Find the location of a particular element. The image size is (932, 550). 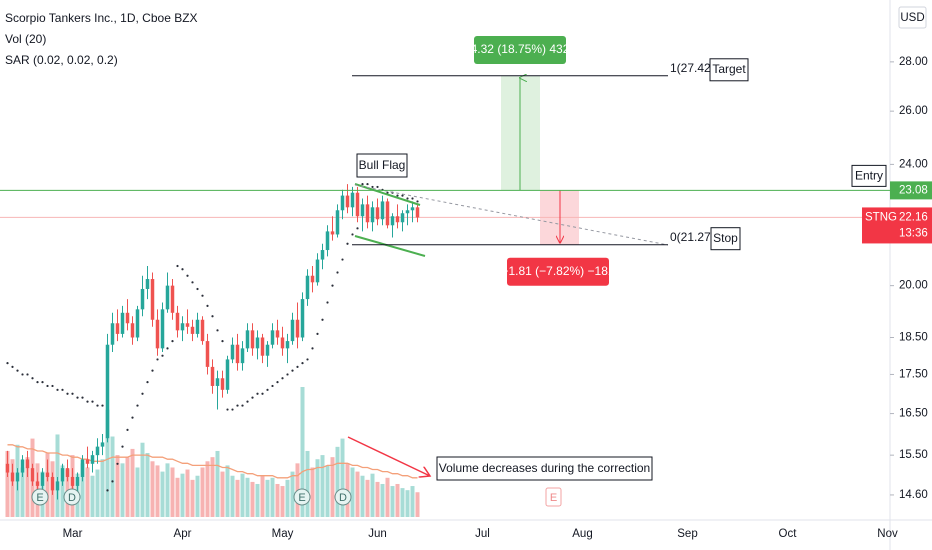

currency-box is located at coordinates (912, 17).